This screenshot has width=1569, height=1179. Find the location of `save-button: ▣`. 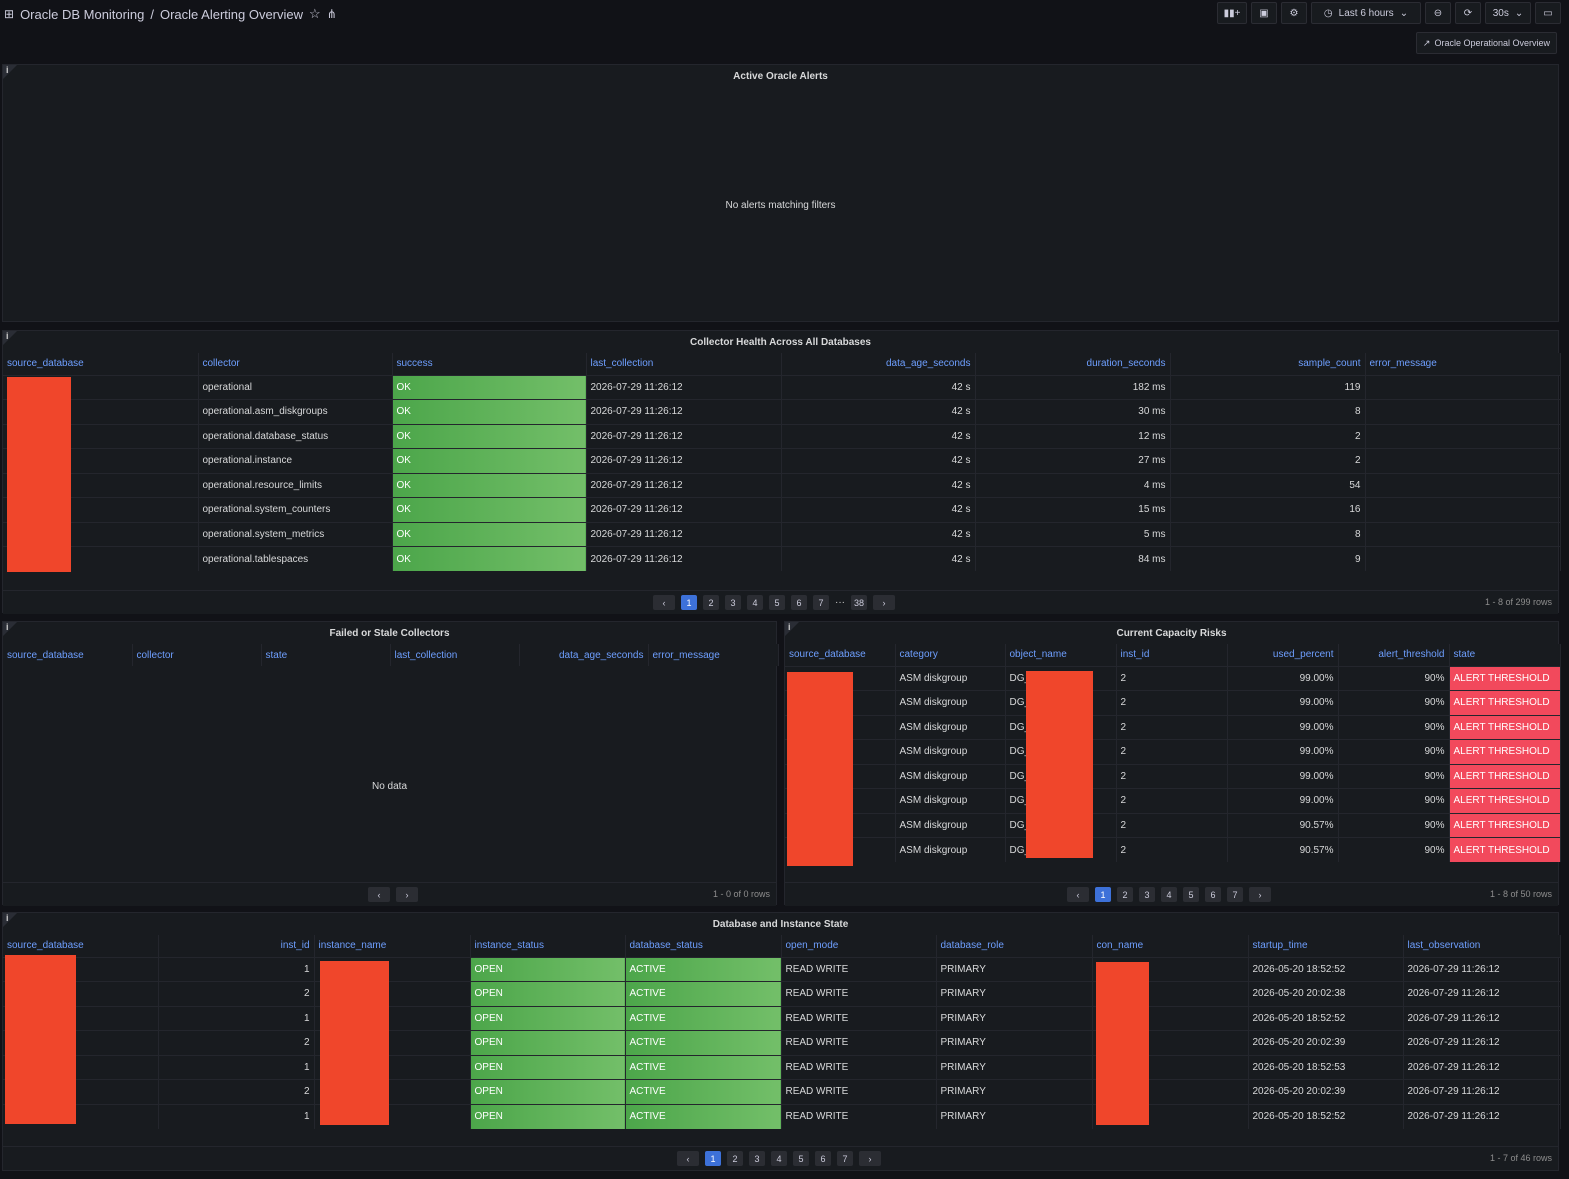

save-button: ▣ is located at coordinates (1264, 13).